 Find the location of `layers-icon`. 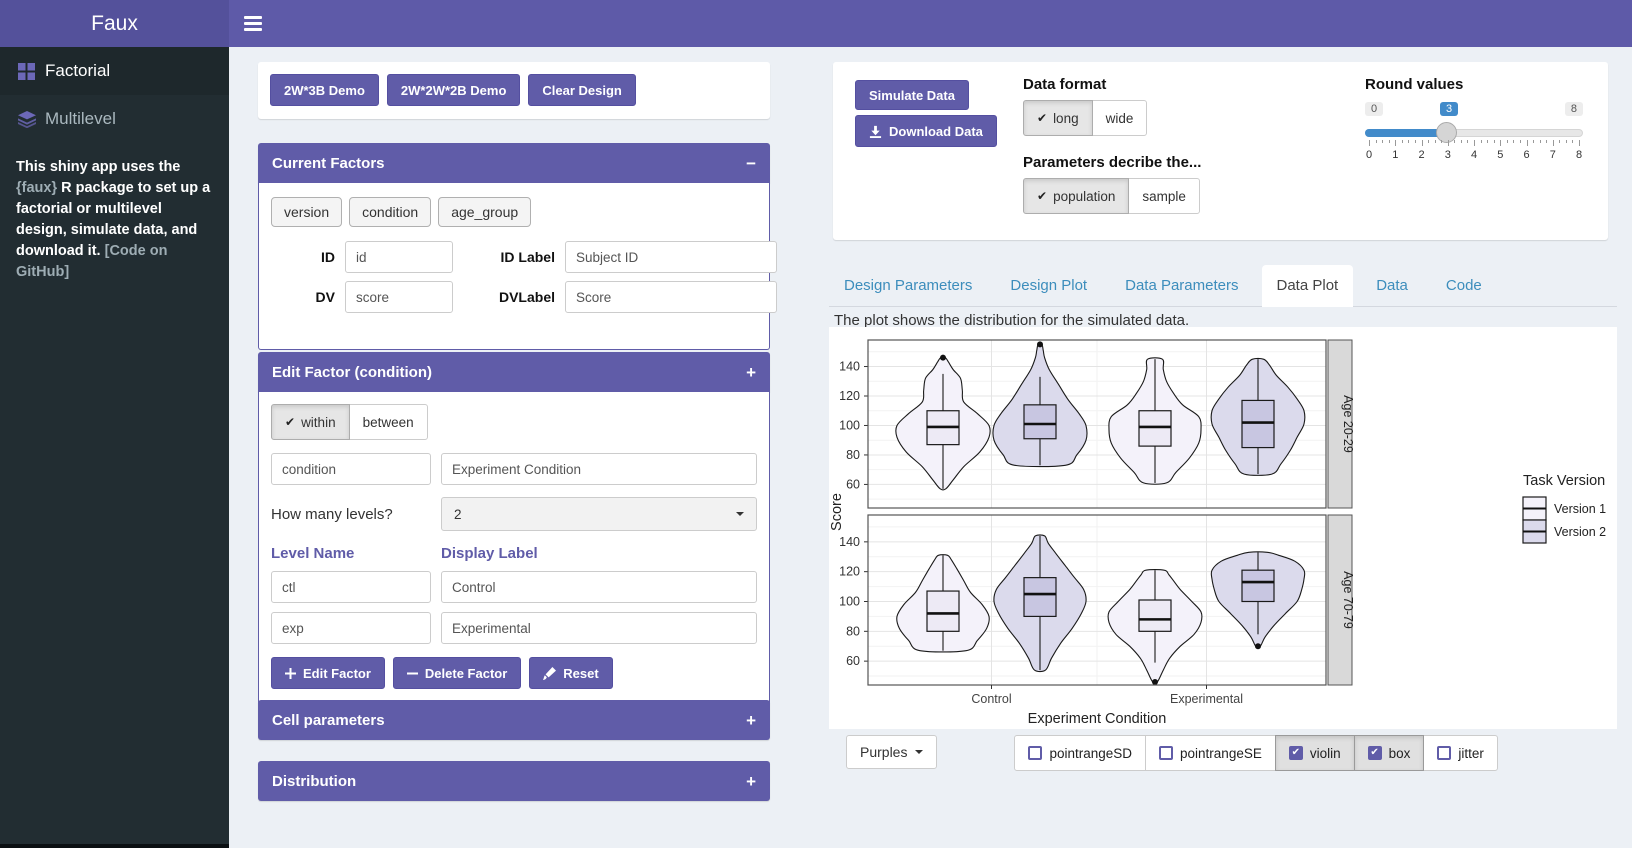

layers-icon is located at coordinates (27, 119).